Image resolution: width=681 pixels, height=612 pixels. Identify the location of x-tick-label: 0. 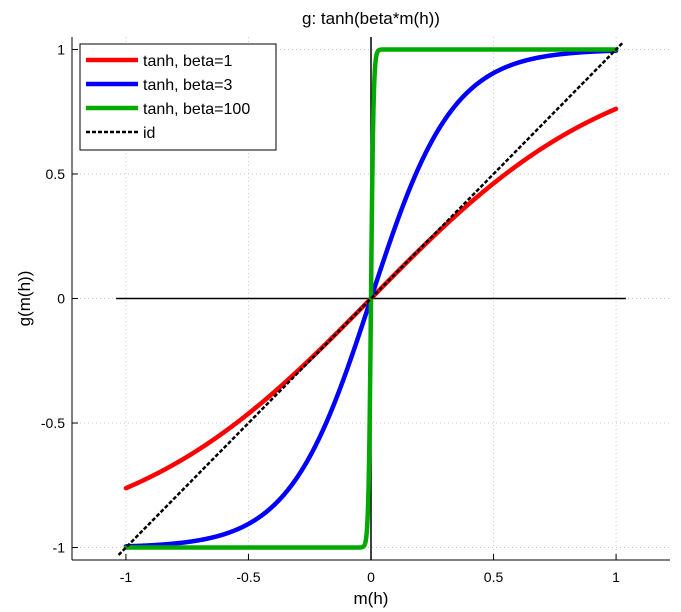
(371, 577).